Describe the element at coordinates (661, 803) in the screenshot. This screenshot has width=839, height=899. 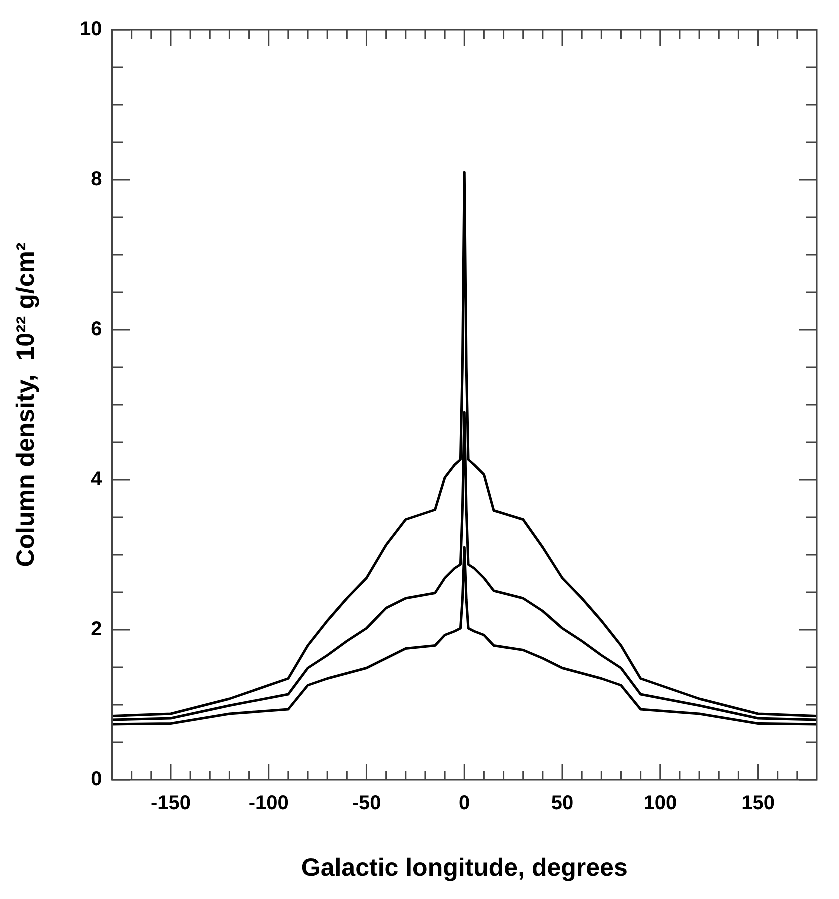
I see `x-tick-label: 100` at that location.